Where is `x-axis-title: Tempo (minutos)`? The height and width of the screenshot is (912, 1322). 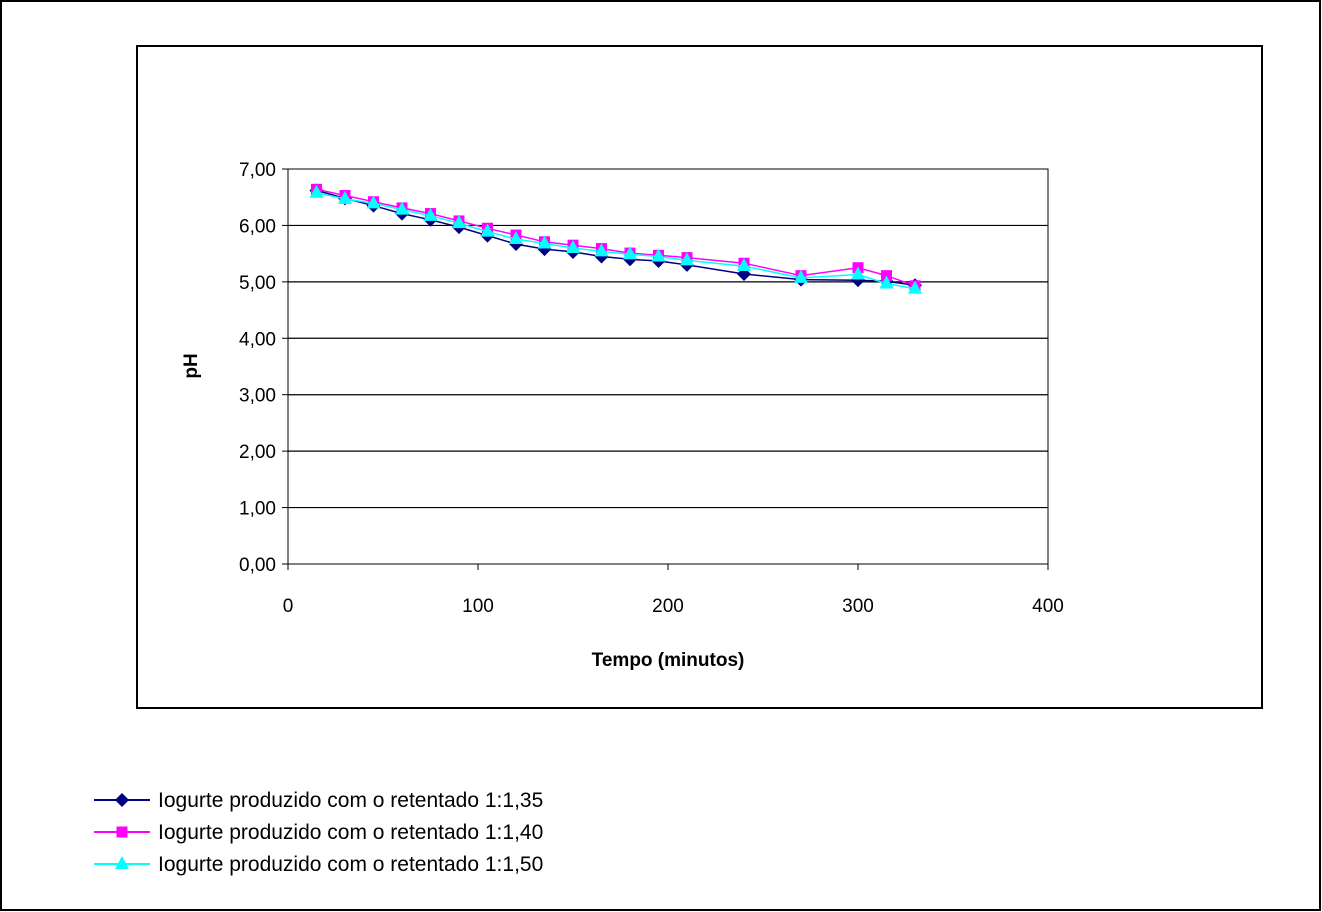 x-axis-title: Tempo (minutos) is located at coordinates (668, 660).